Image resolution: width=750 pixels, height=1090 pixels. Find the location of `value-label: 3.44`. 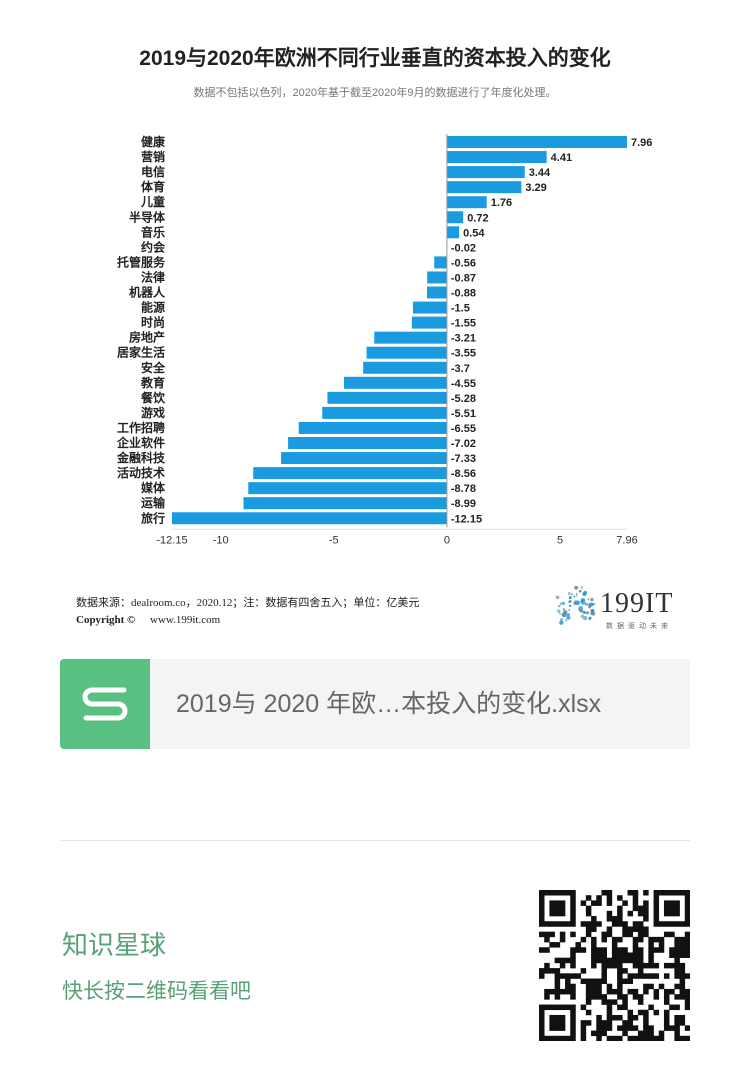

value-label: 3.44 is located at coordinates (540, 173).